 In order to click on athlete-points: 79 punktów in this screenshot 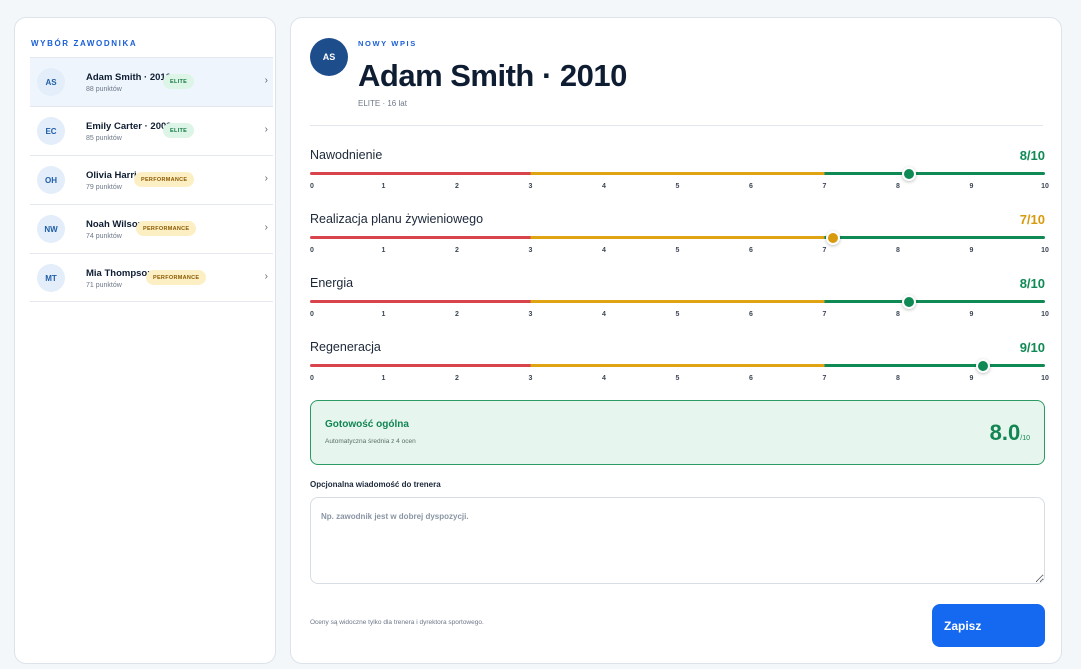, I will do `click(104, 187)`.